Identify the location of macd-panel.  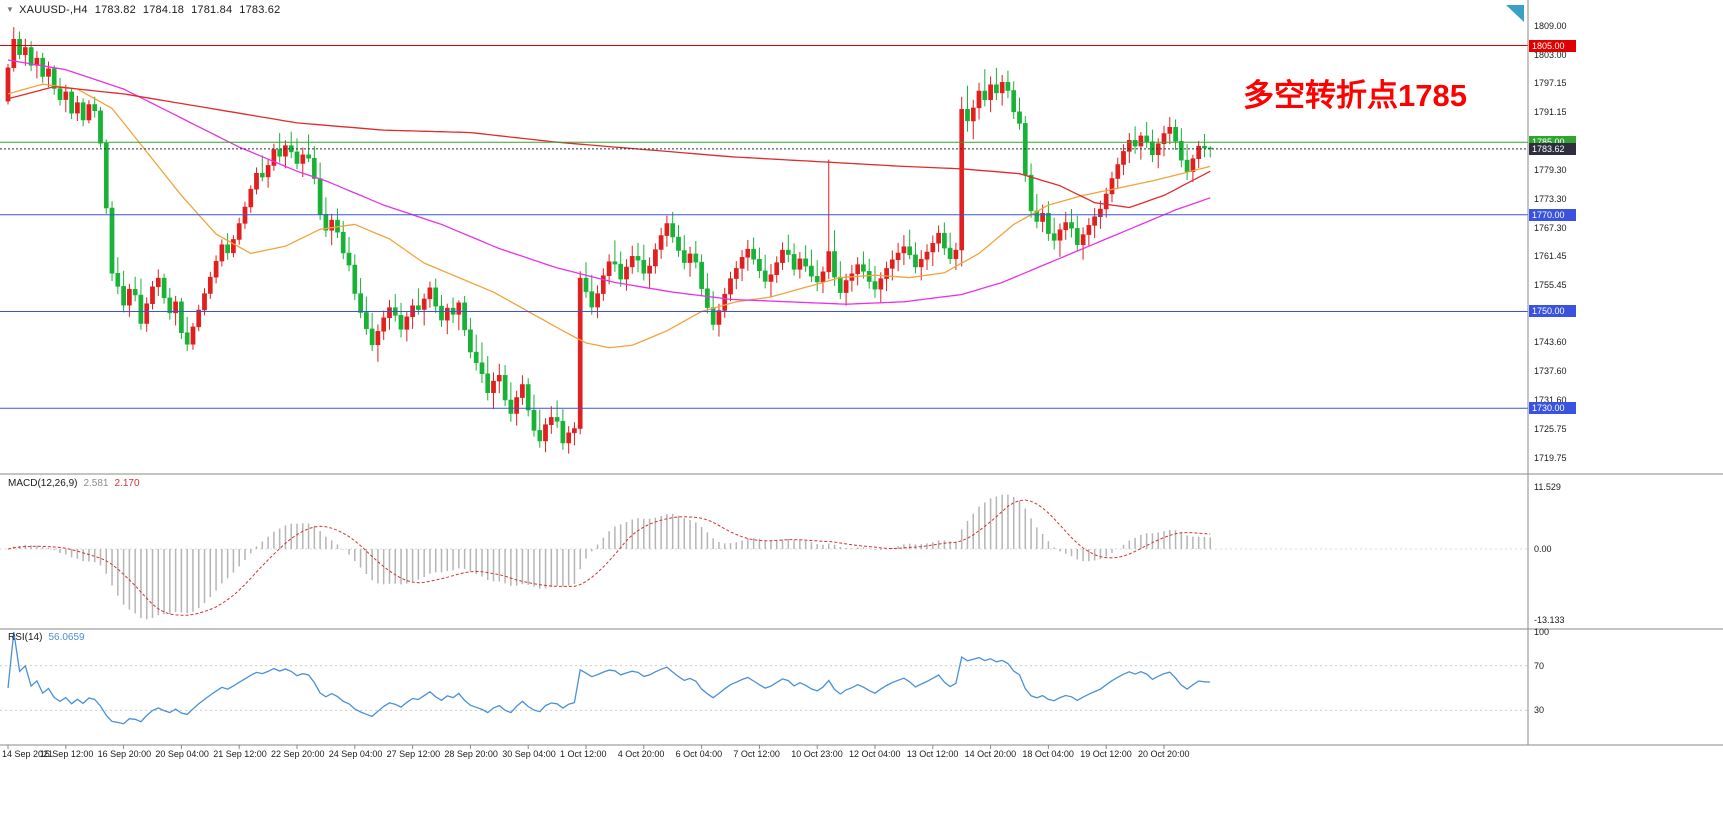
(764, 557).